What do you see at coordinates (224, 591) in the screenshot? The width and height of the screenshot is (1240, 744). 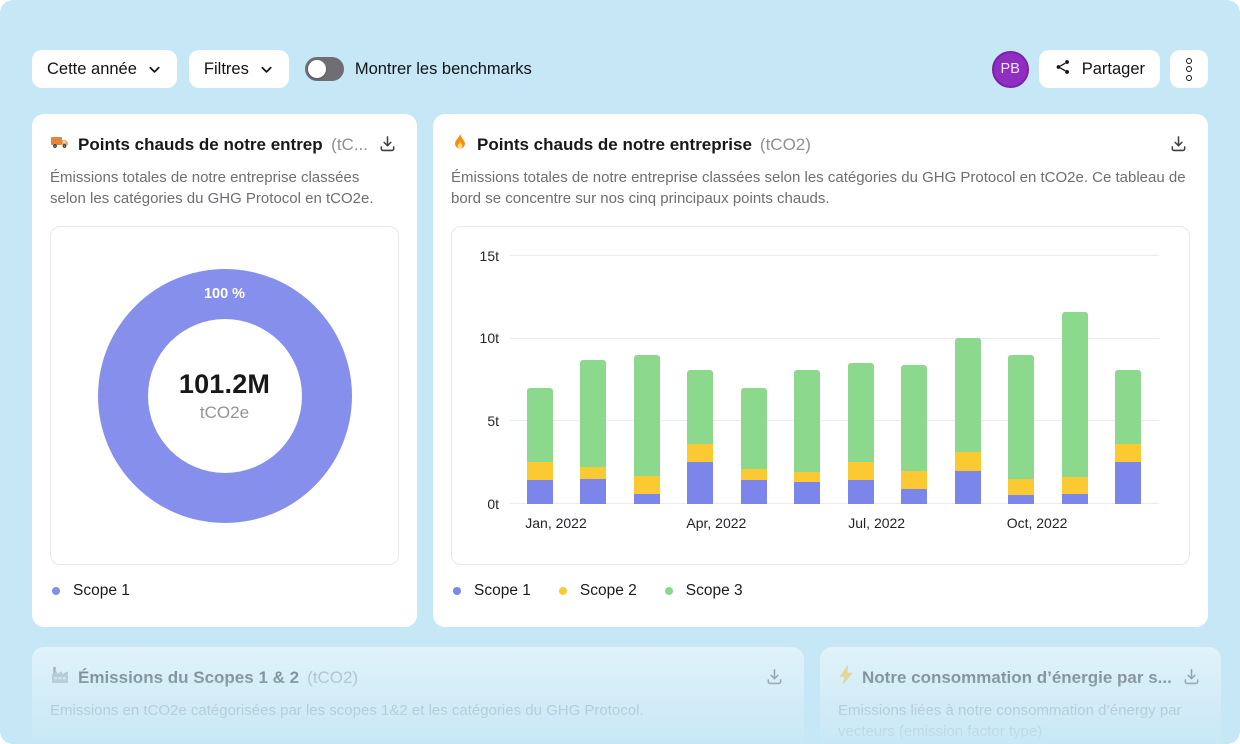 I see `donut-legend: Scope 1` at bounding box center [224, 591].